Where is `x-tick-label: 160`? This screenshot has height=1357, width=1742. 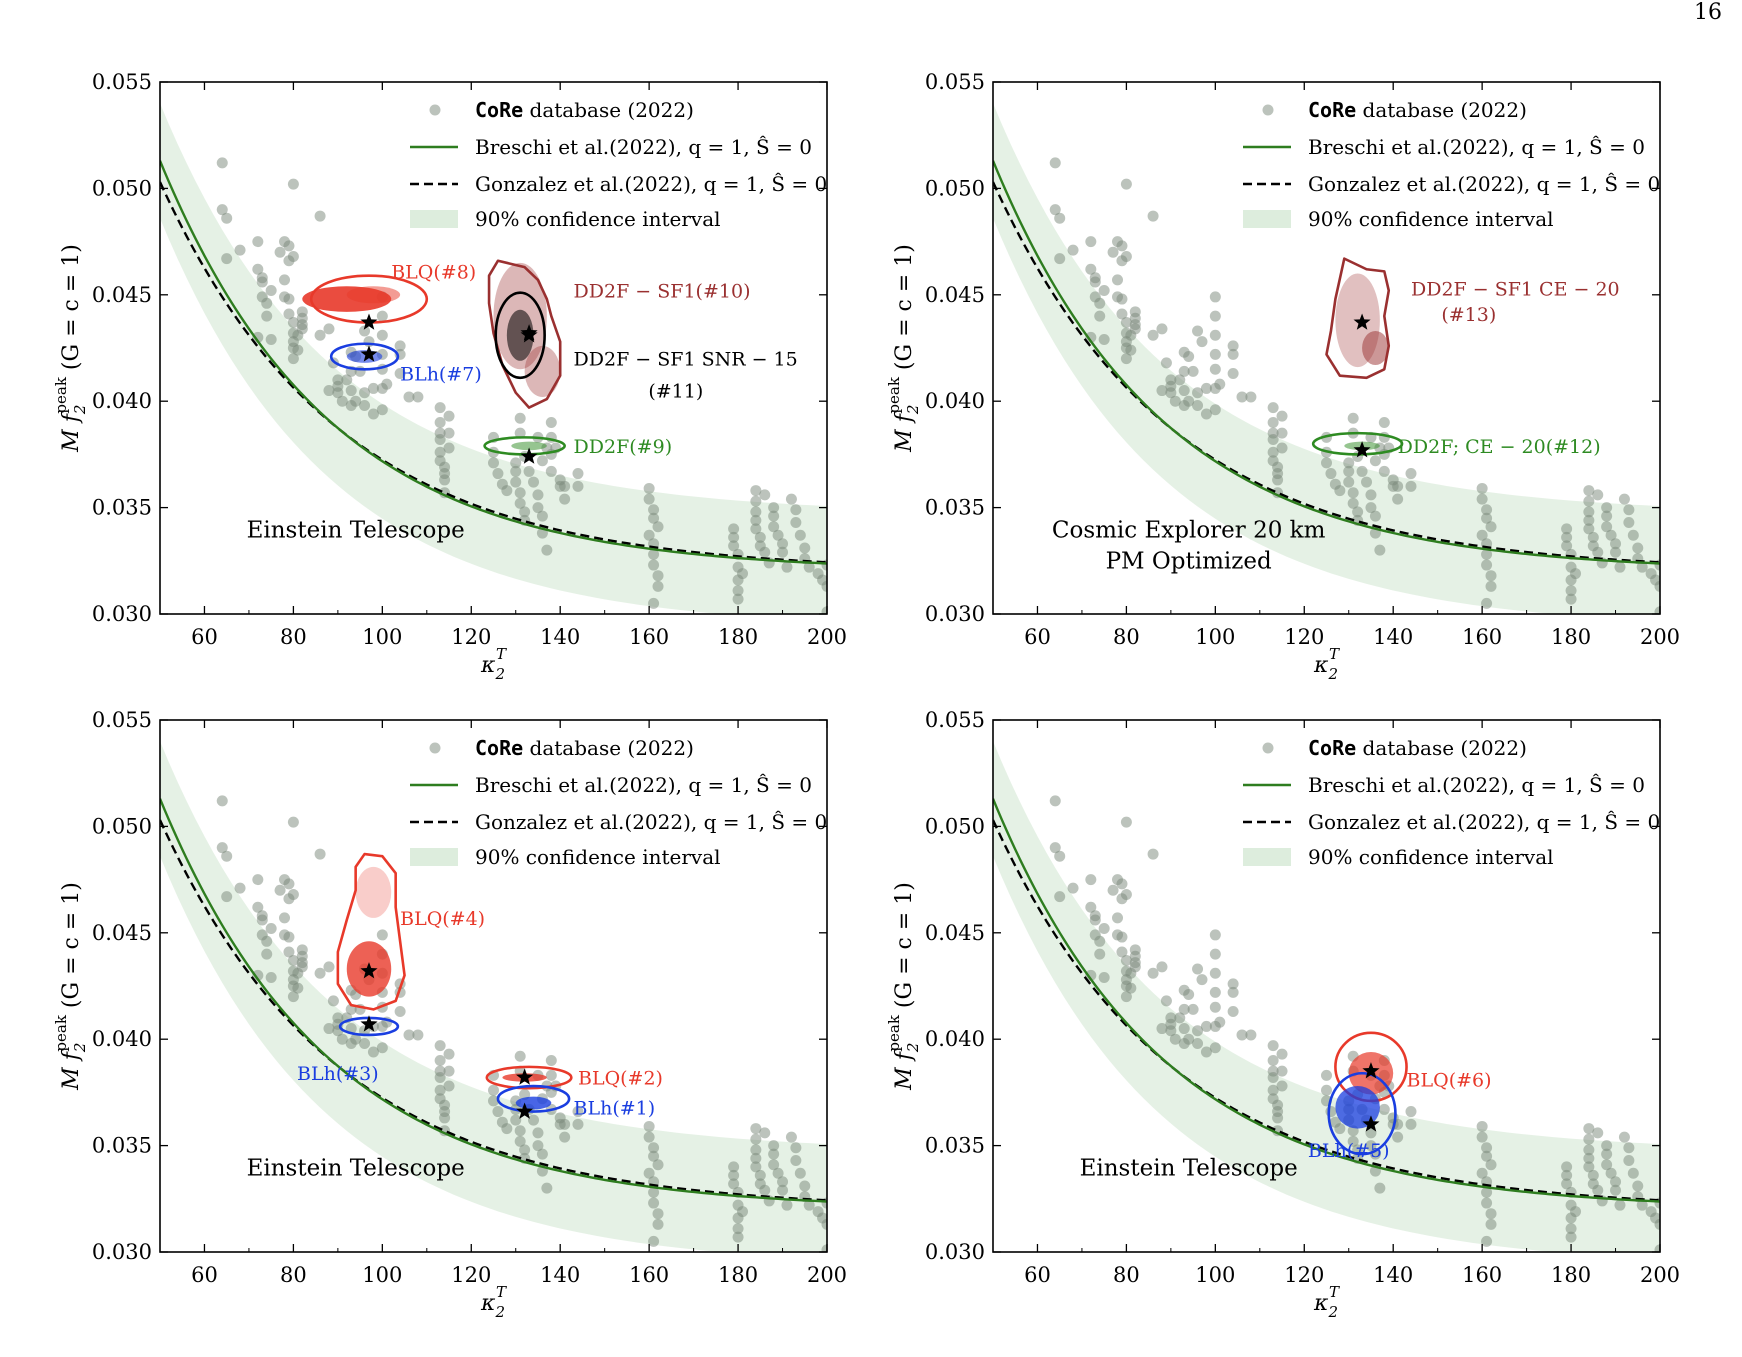 x-tick-label: 160 is located at coordinates (649, 637).